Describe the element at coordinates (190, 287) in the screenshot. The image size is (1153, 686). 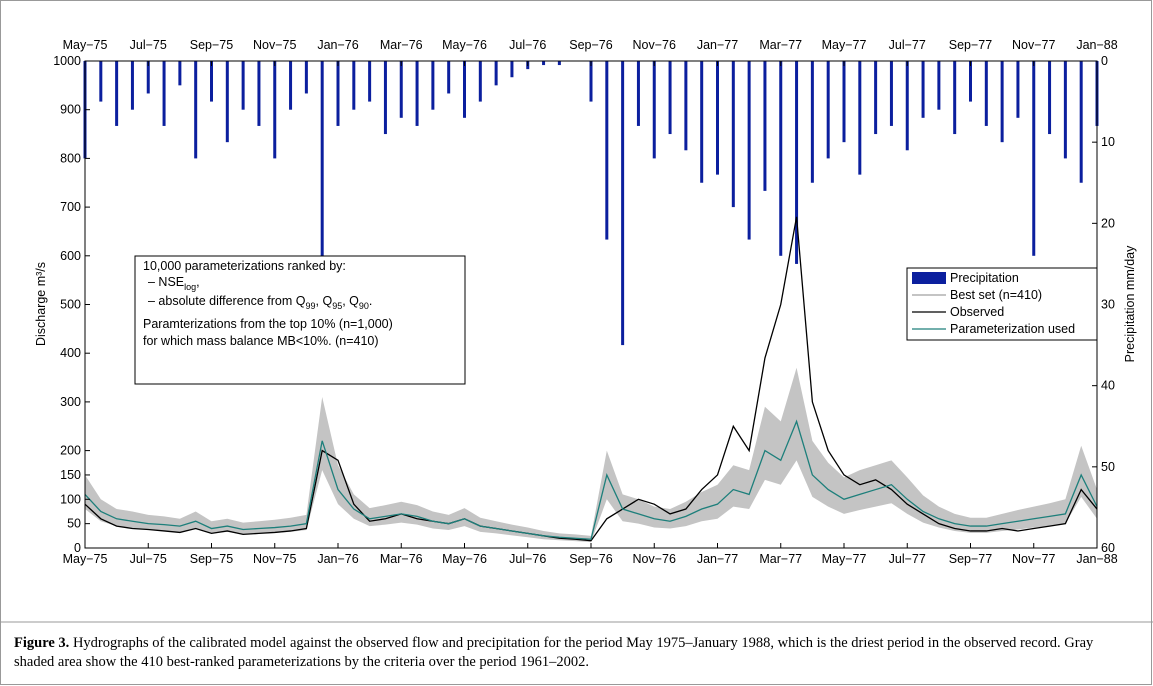
I see `subscript: log` at that location.